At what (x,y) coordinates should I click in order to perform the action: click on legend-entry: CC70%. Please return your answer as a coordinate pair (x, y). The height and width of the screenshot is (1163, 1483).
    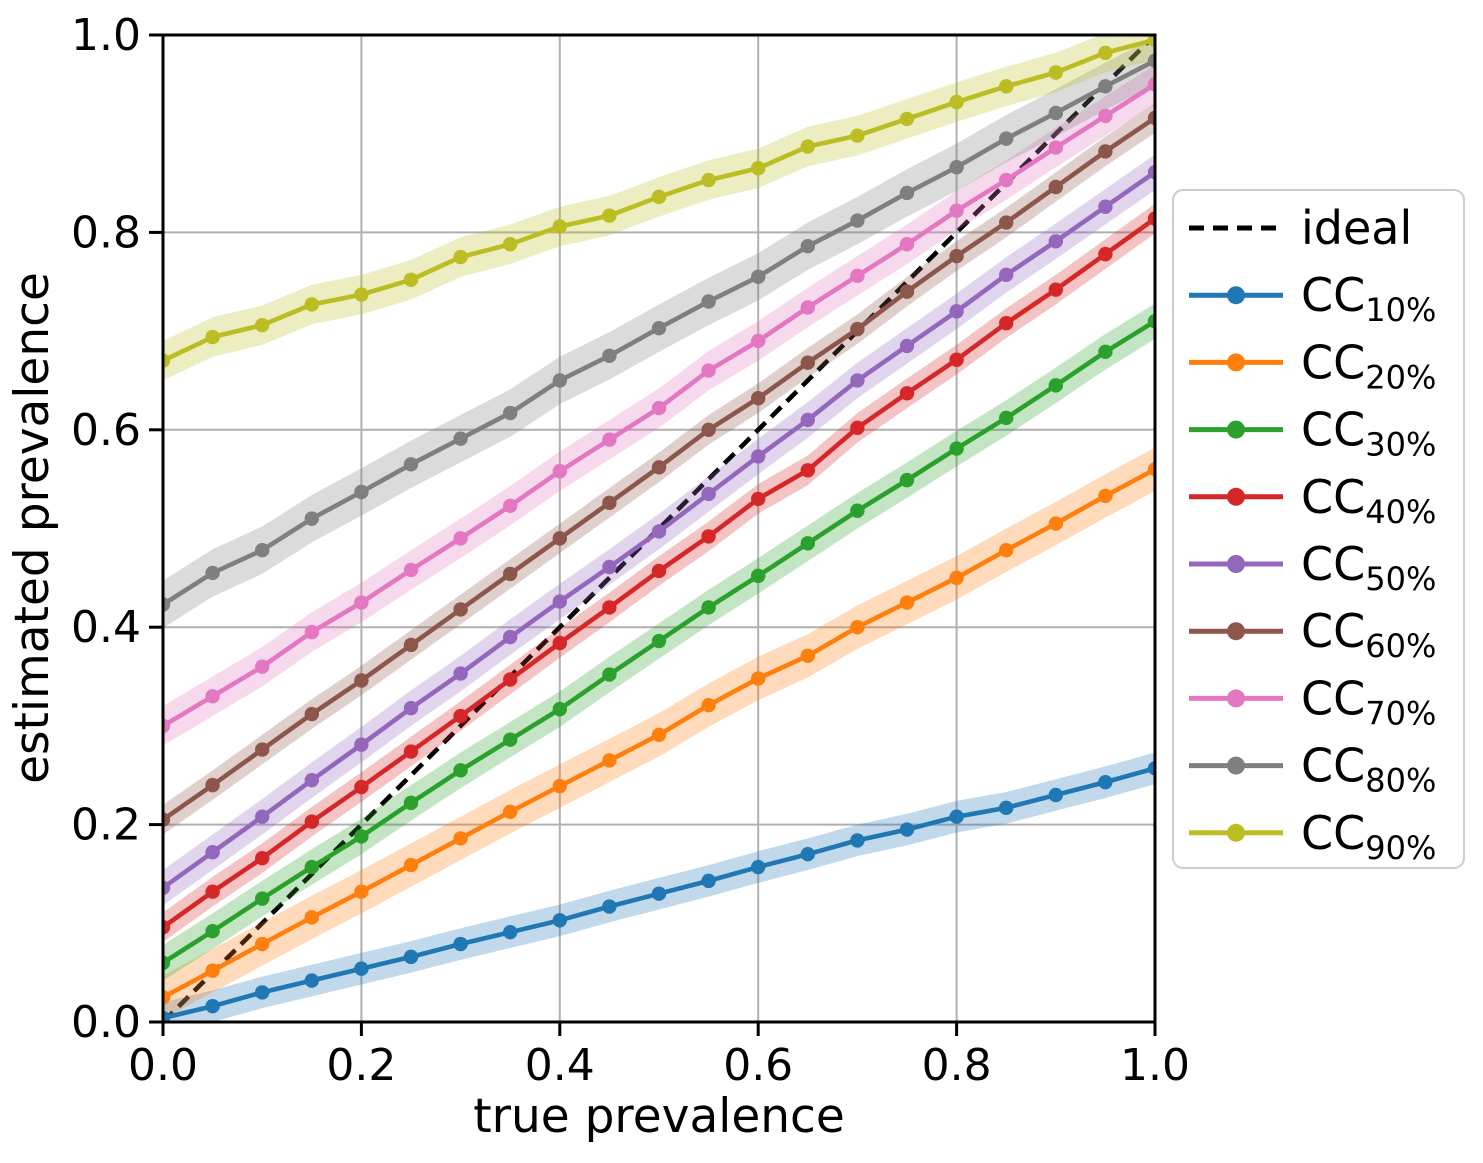
    Looking at the image, I should click on (1312, 701).